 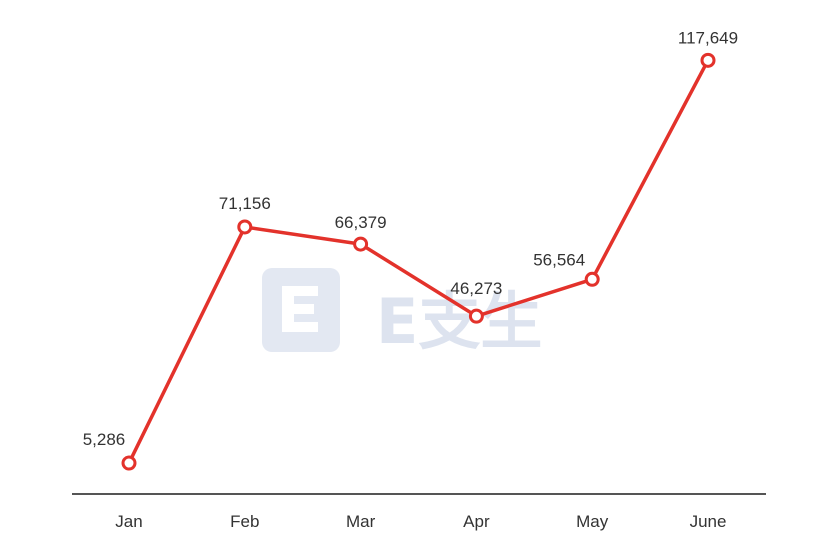 I want to click on x-tick-label: Mar, so click(x=361, y=521).